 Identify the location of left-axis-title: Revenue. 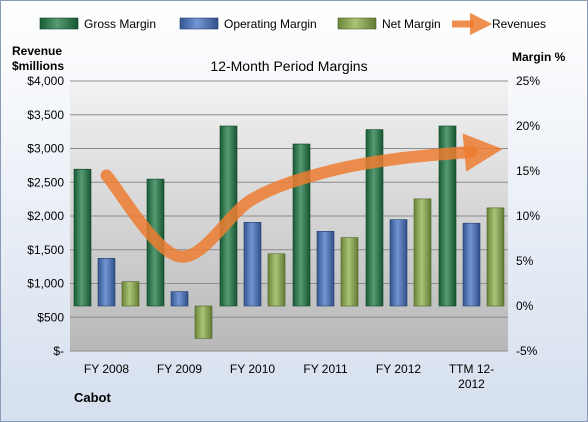
(37, 51).